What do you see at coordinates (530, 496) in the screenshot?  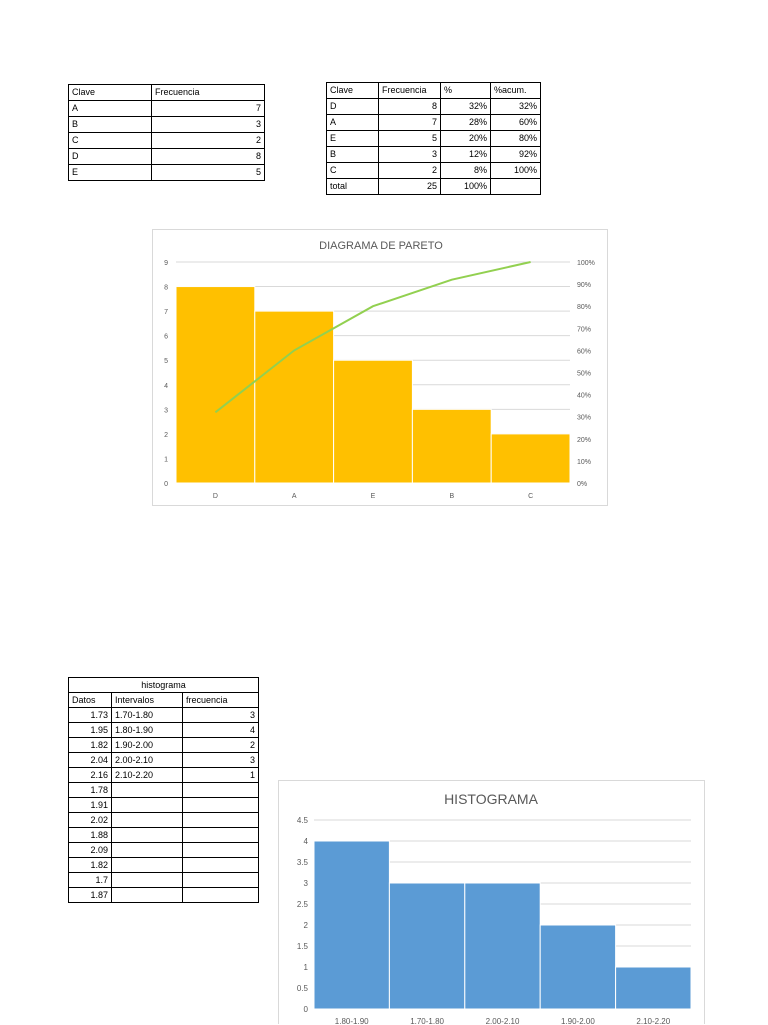 I see `x-tick-label: C` at bounding box center [530, 496].